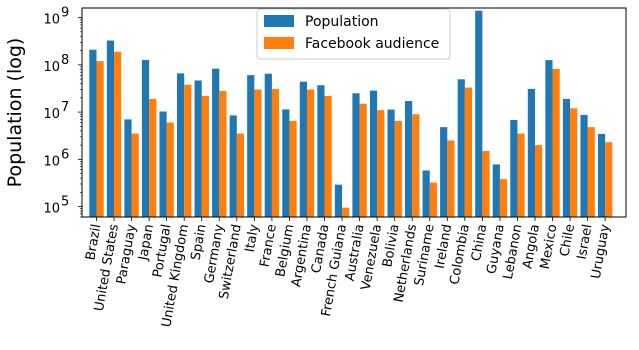 This screenshot has height=350, width=639. What do you see at coordinates (199, 242) in the screenshot?
I see `x-tick-label: Spain` at bounding box center [199, 242].